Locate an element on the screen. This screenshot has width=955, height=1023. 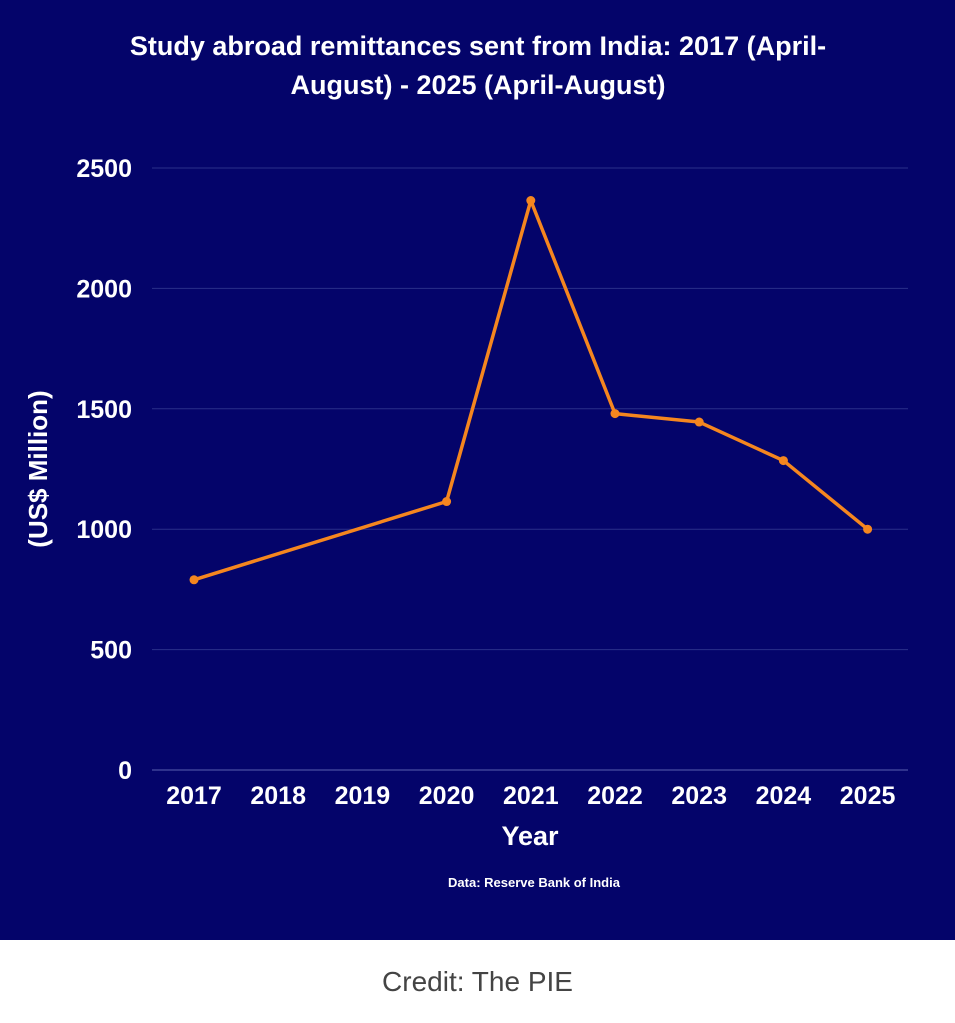
data-point-2022 is located at coordinates (615, 414).